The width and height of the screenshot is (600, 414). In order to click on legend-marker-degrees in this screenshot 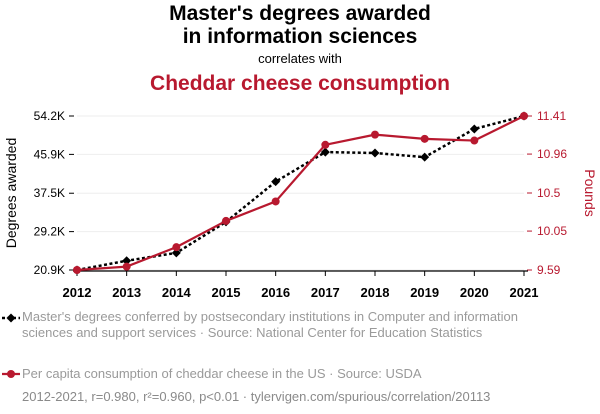, I will do `click(11, 318)`.